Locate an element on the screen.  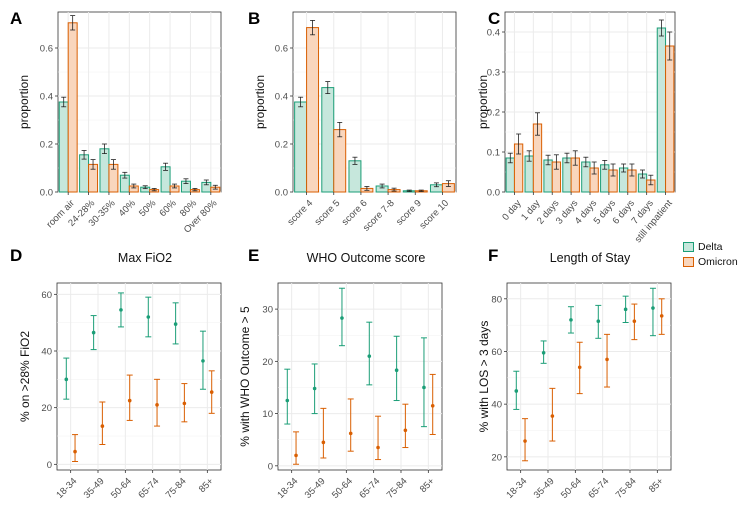
panel-d-xtick-label: 18-34 is located at coordinates (66, 488).